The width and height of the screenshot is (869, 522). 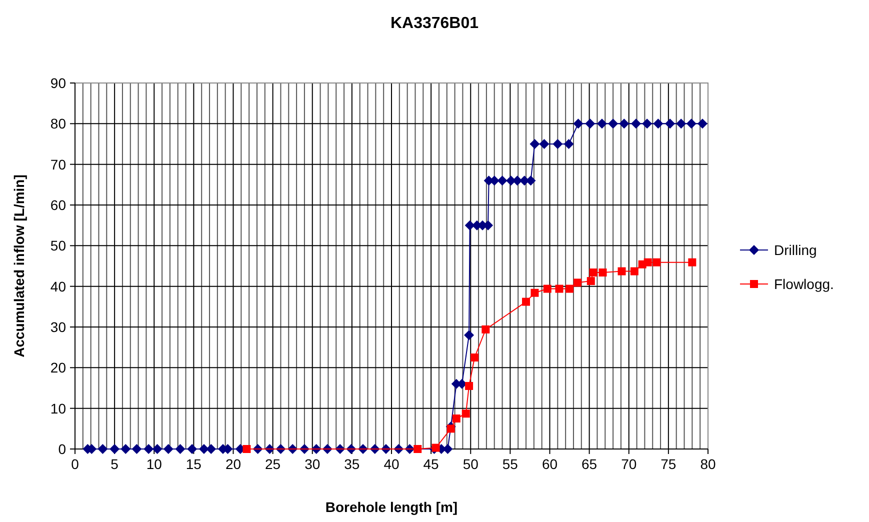 What do you see at coordinates (312, 464) in the screenshot?
I see `x-tick-label: 30` at bounding box center [312, 464].